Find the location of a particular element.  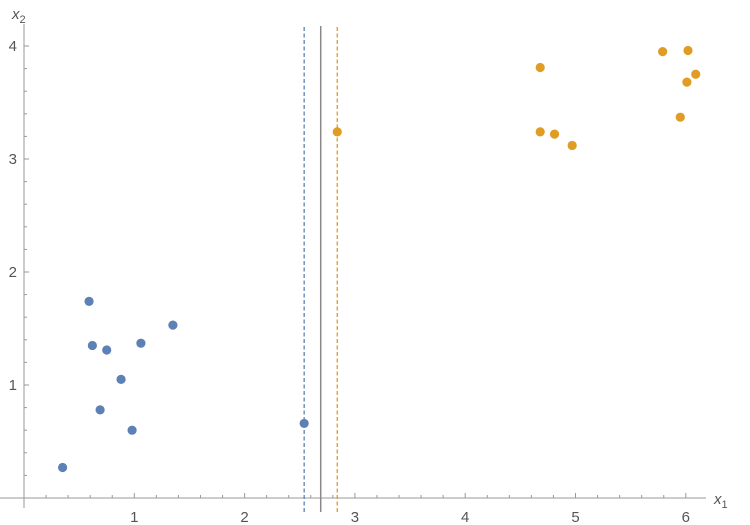

x-tick-label: 1 is located at coordinates (134, 517).